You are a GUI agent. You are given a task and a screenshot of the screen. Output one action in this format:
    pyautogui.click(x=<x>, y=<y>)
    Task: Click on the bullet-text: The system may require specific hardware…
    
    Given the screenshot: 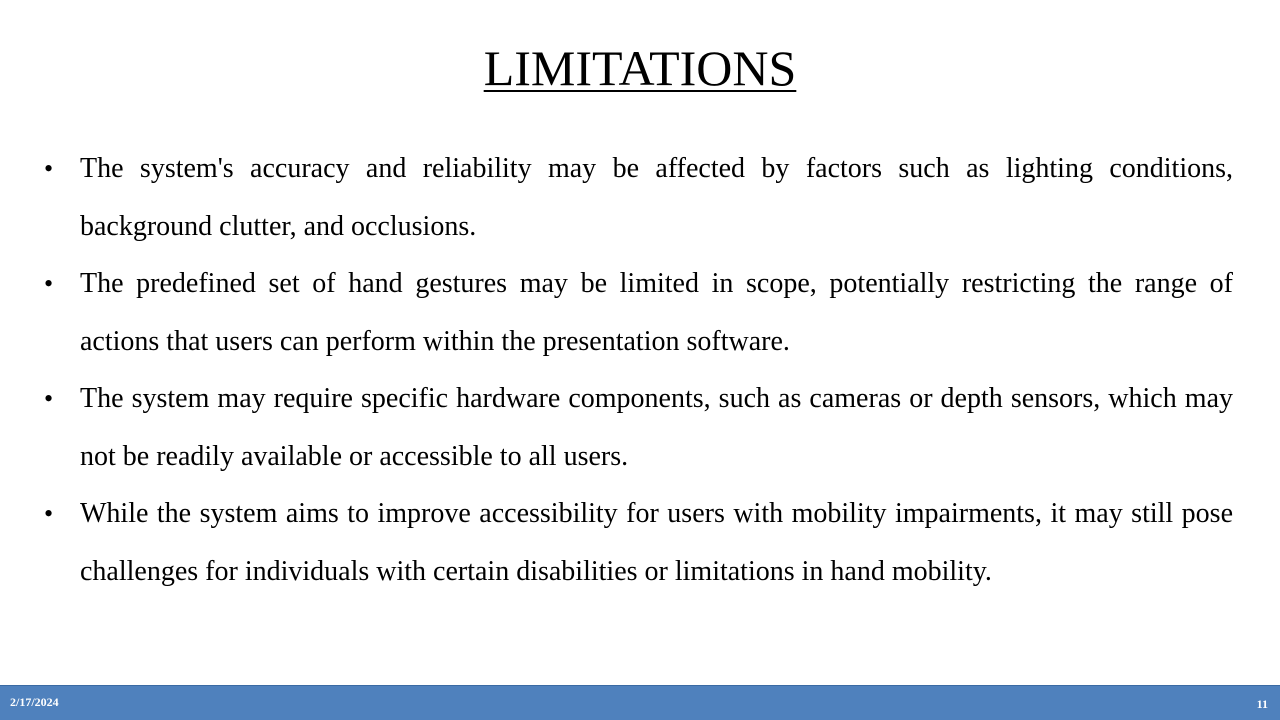 What is the action you would take?
    pyautogui.click(x=656, y=427)
    